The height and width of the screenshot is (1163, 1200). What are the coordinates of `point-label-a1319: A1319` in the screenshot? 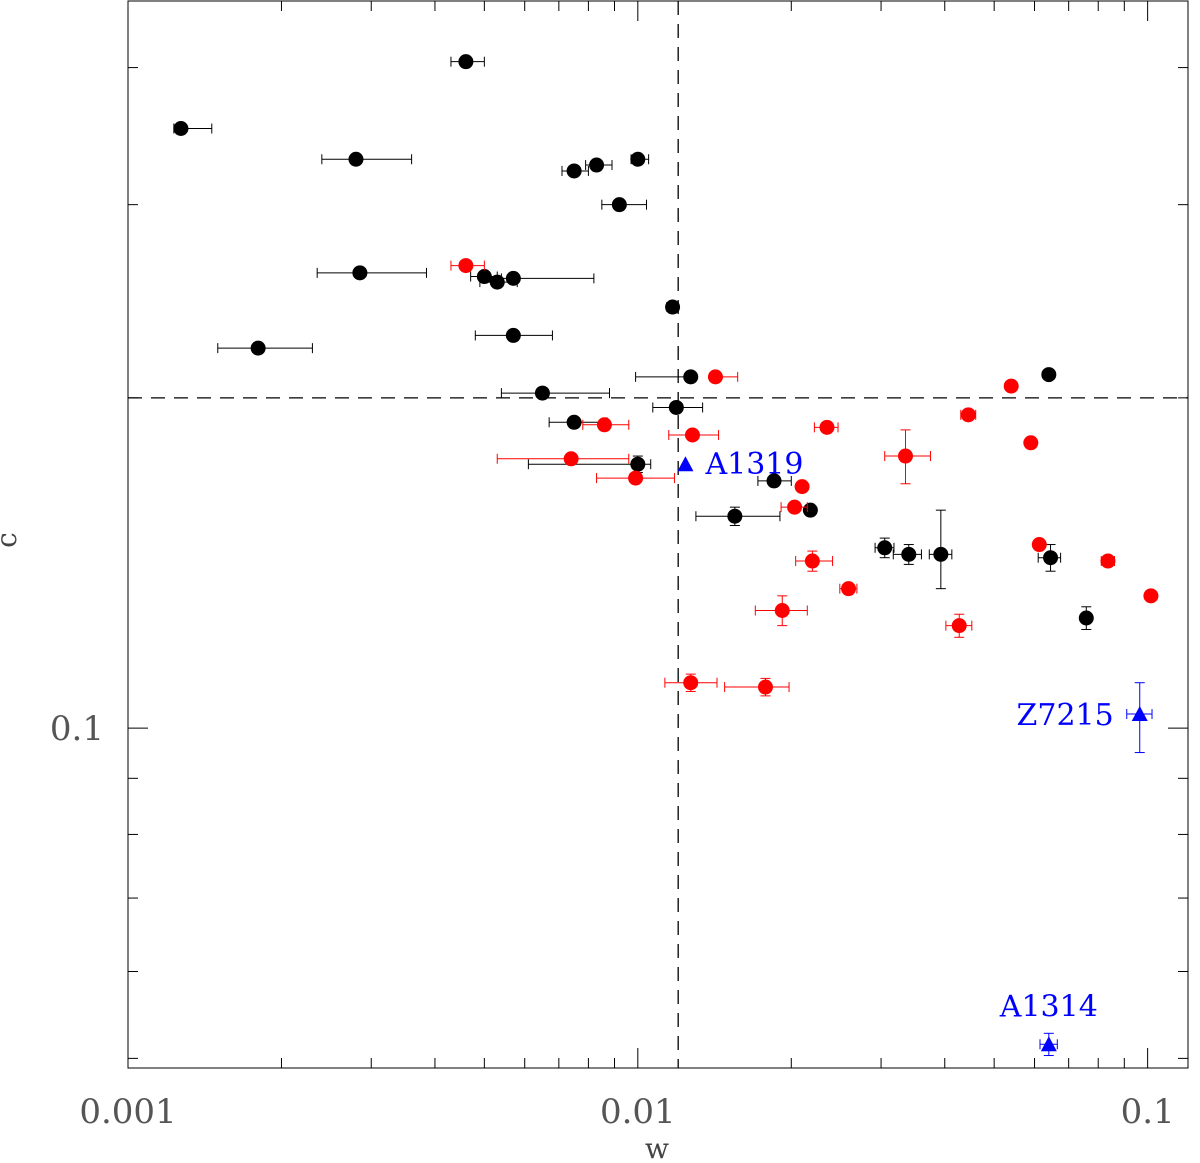 It's located at (753, 464).